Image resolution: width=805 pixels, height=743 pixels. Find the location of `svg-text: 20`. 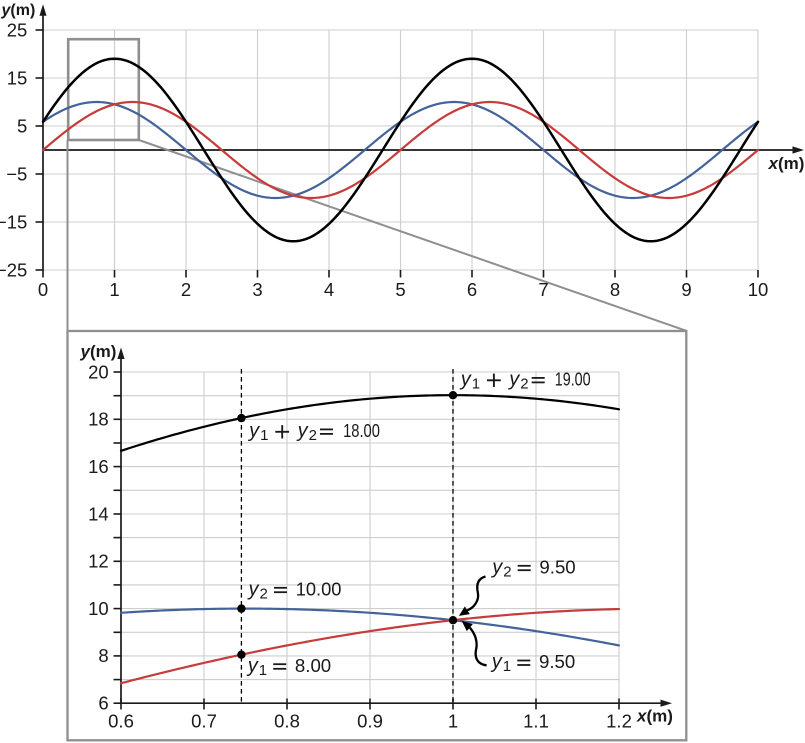

svg-text: 20 is located at coordinates (98, 371).